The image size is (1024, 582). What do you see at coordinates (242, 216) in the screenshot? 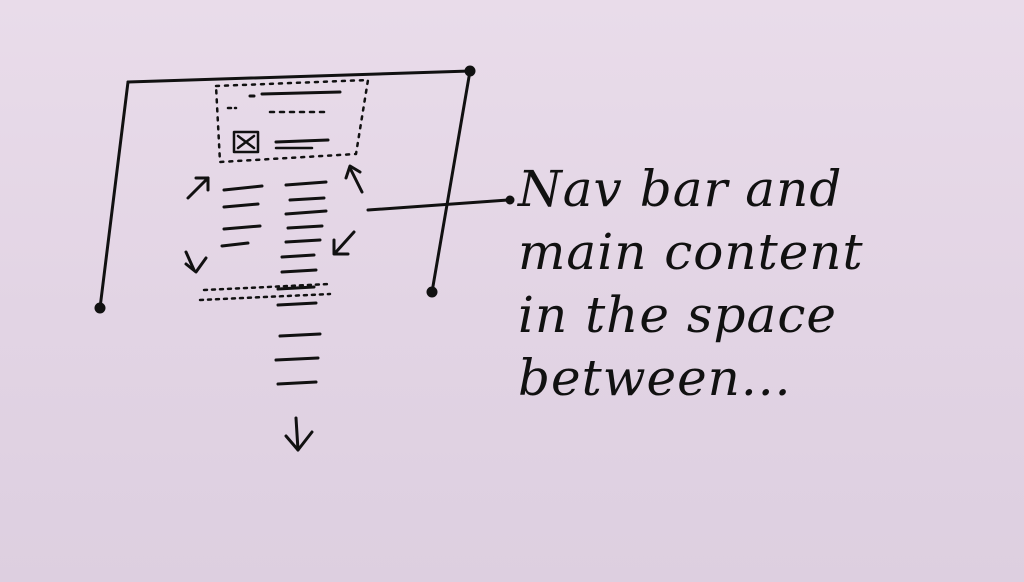
I see `content-lines-left` at bounding box center [242, 216].